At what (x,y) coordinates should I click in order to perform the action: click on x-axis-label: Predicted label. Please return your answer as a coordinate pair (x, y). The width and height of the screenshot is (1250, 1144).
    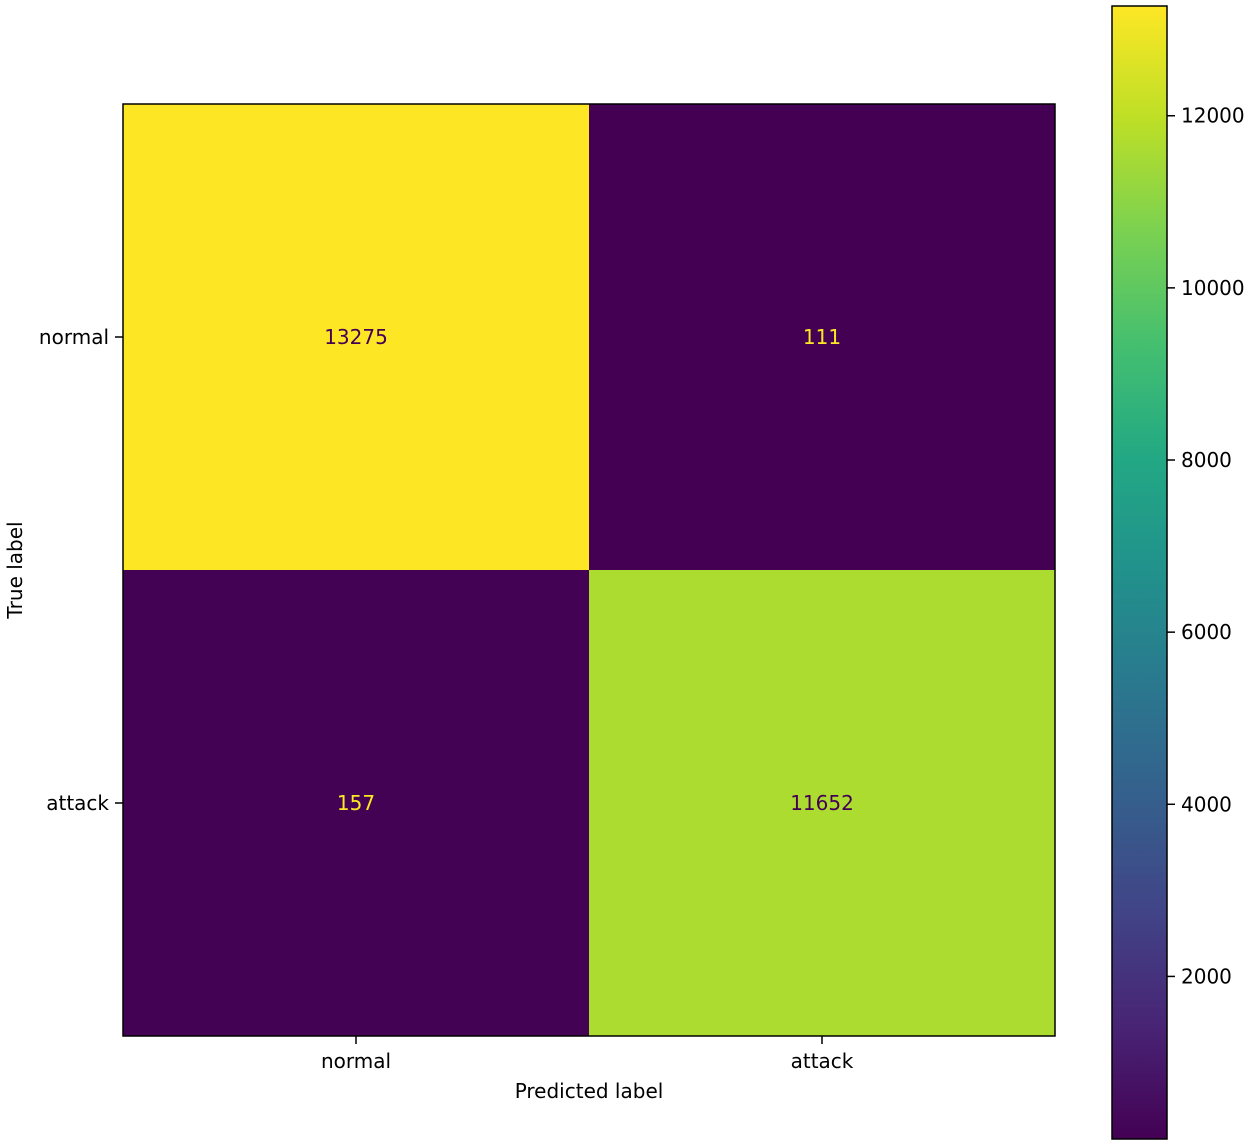
    Looking at the image, I should click on (589, 1091).